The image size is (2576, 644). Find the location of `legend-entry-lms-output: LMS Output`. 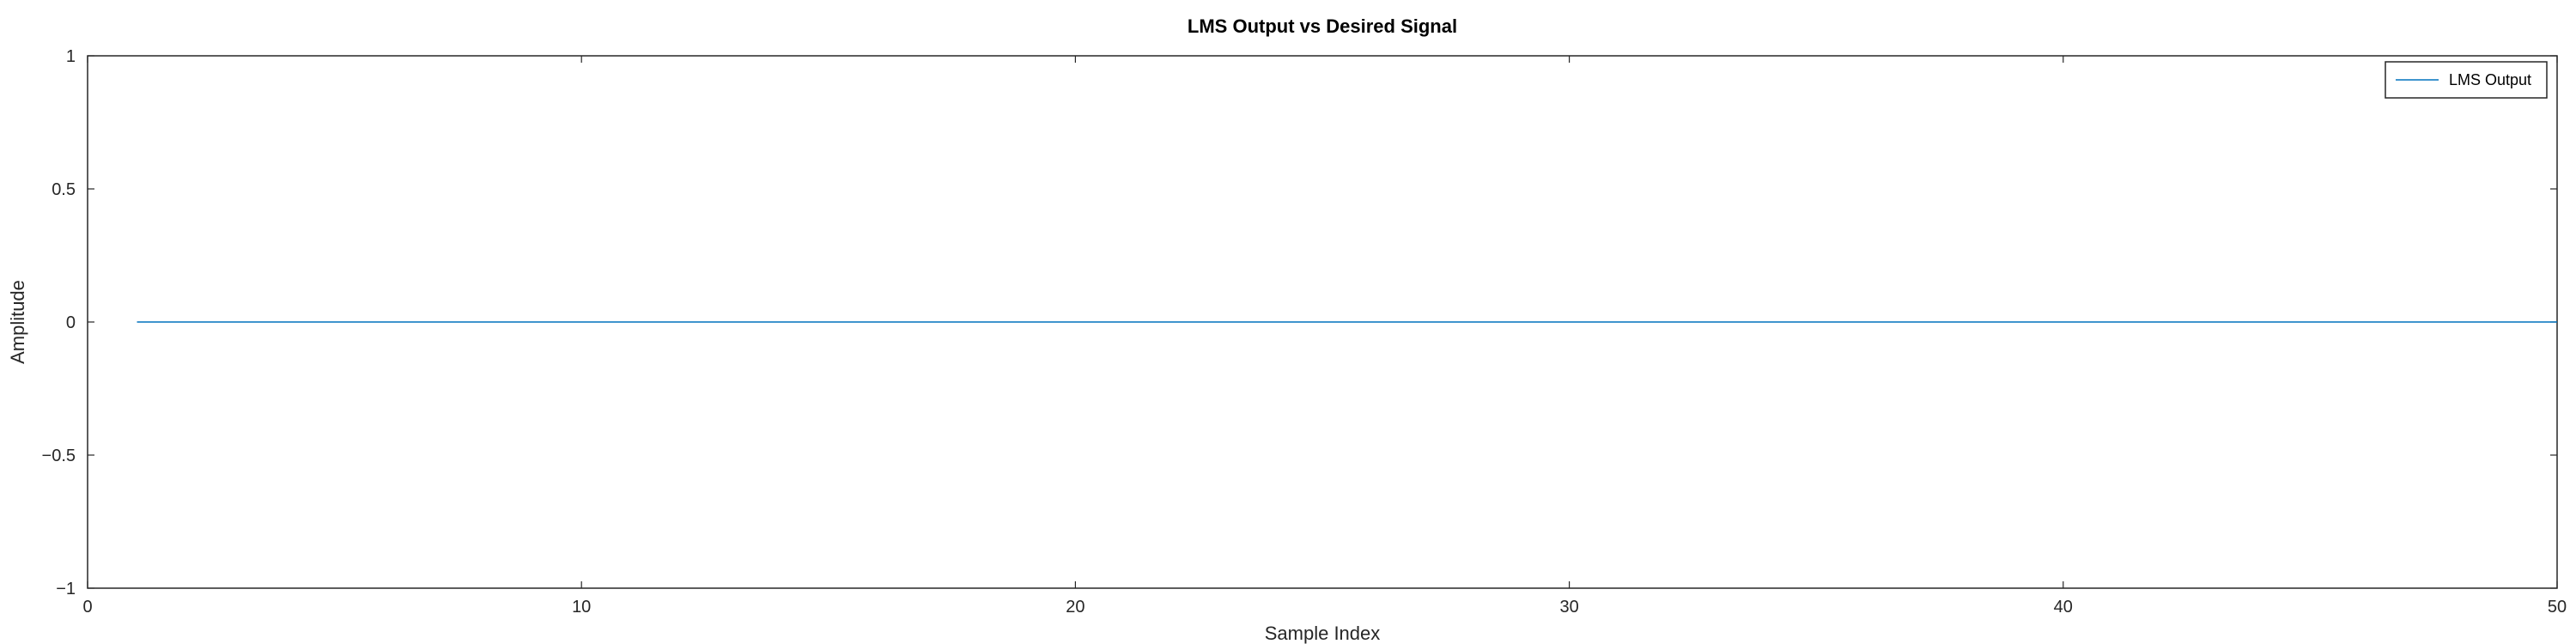

legend-entry-lms-output: LMS Output is located at coordinates (2490, 79).